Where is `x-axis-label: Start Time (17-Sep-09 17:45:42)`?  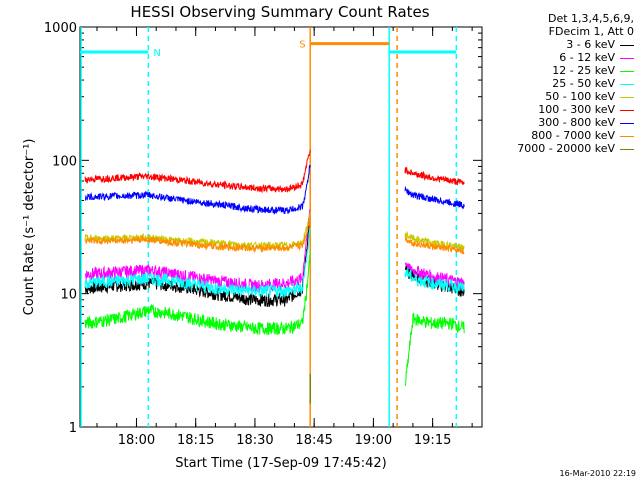 x-axis-label: Start Time (17-Sep-09 17:45:42) is located at coordinates (280, 463).